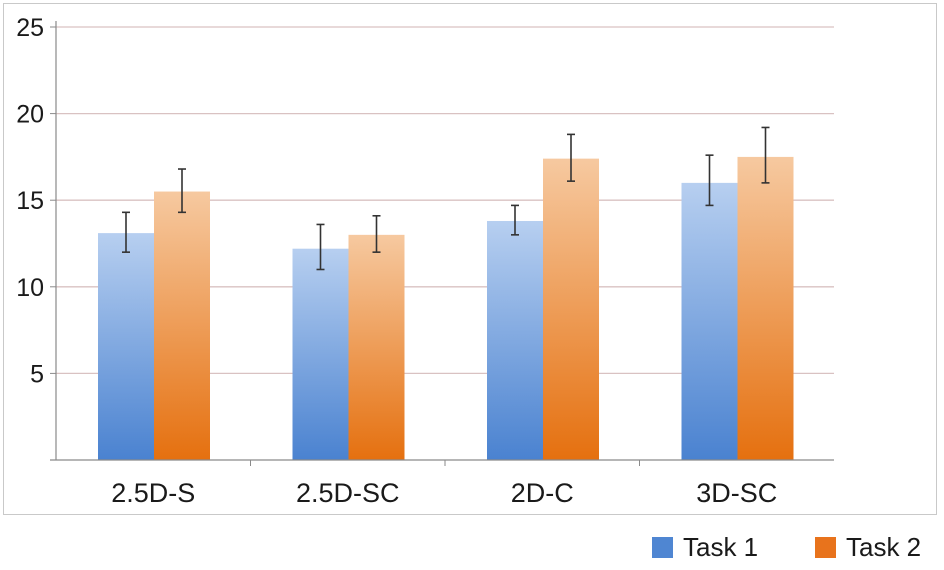  I want to click on y-tick-label-5: 5, so click(37, 374).